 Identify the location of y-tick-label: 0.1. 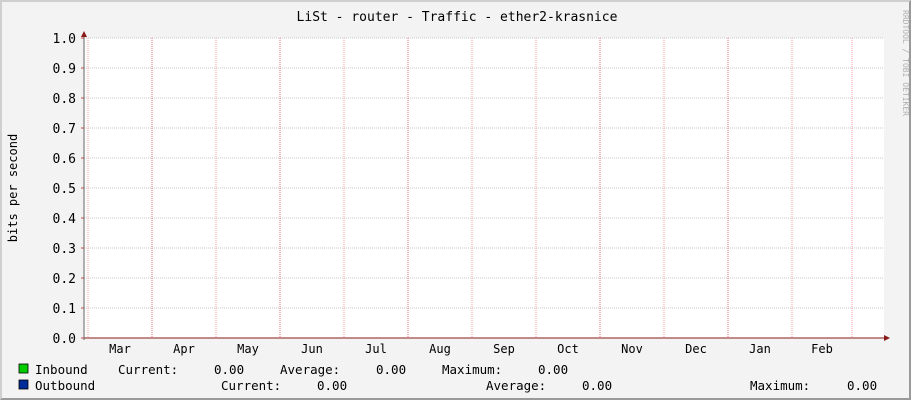
(64, 309).